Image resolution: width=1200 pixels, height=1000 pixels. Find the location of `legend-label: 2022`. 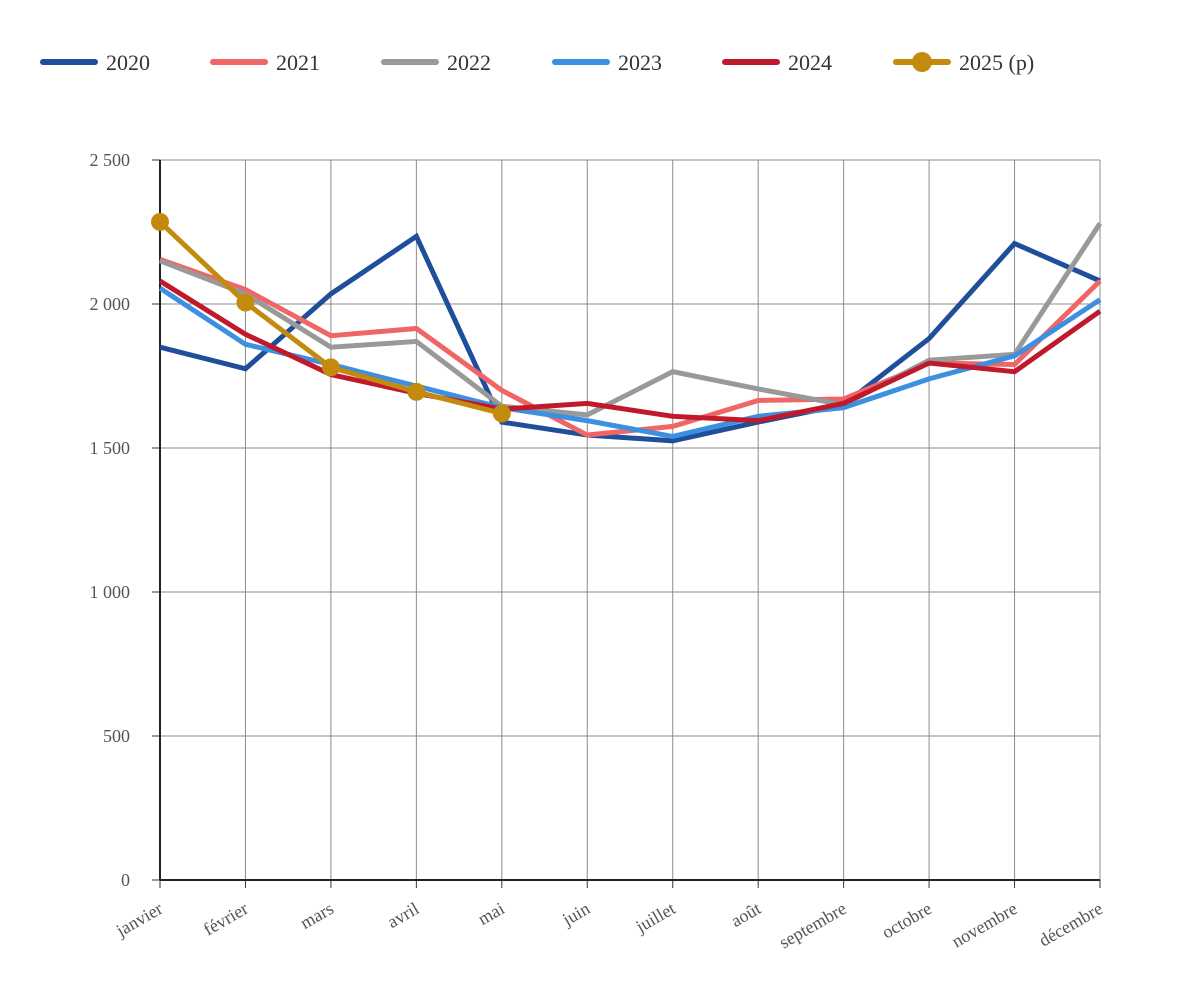

legend-label: 2022 is located at coordinates (469, 62).